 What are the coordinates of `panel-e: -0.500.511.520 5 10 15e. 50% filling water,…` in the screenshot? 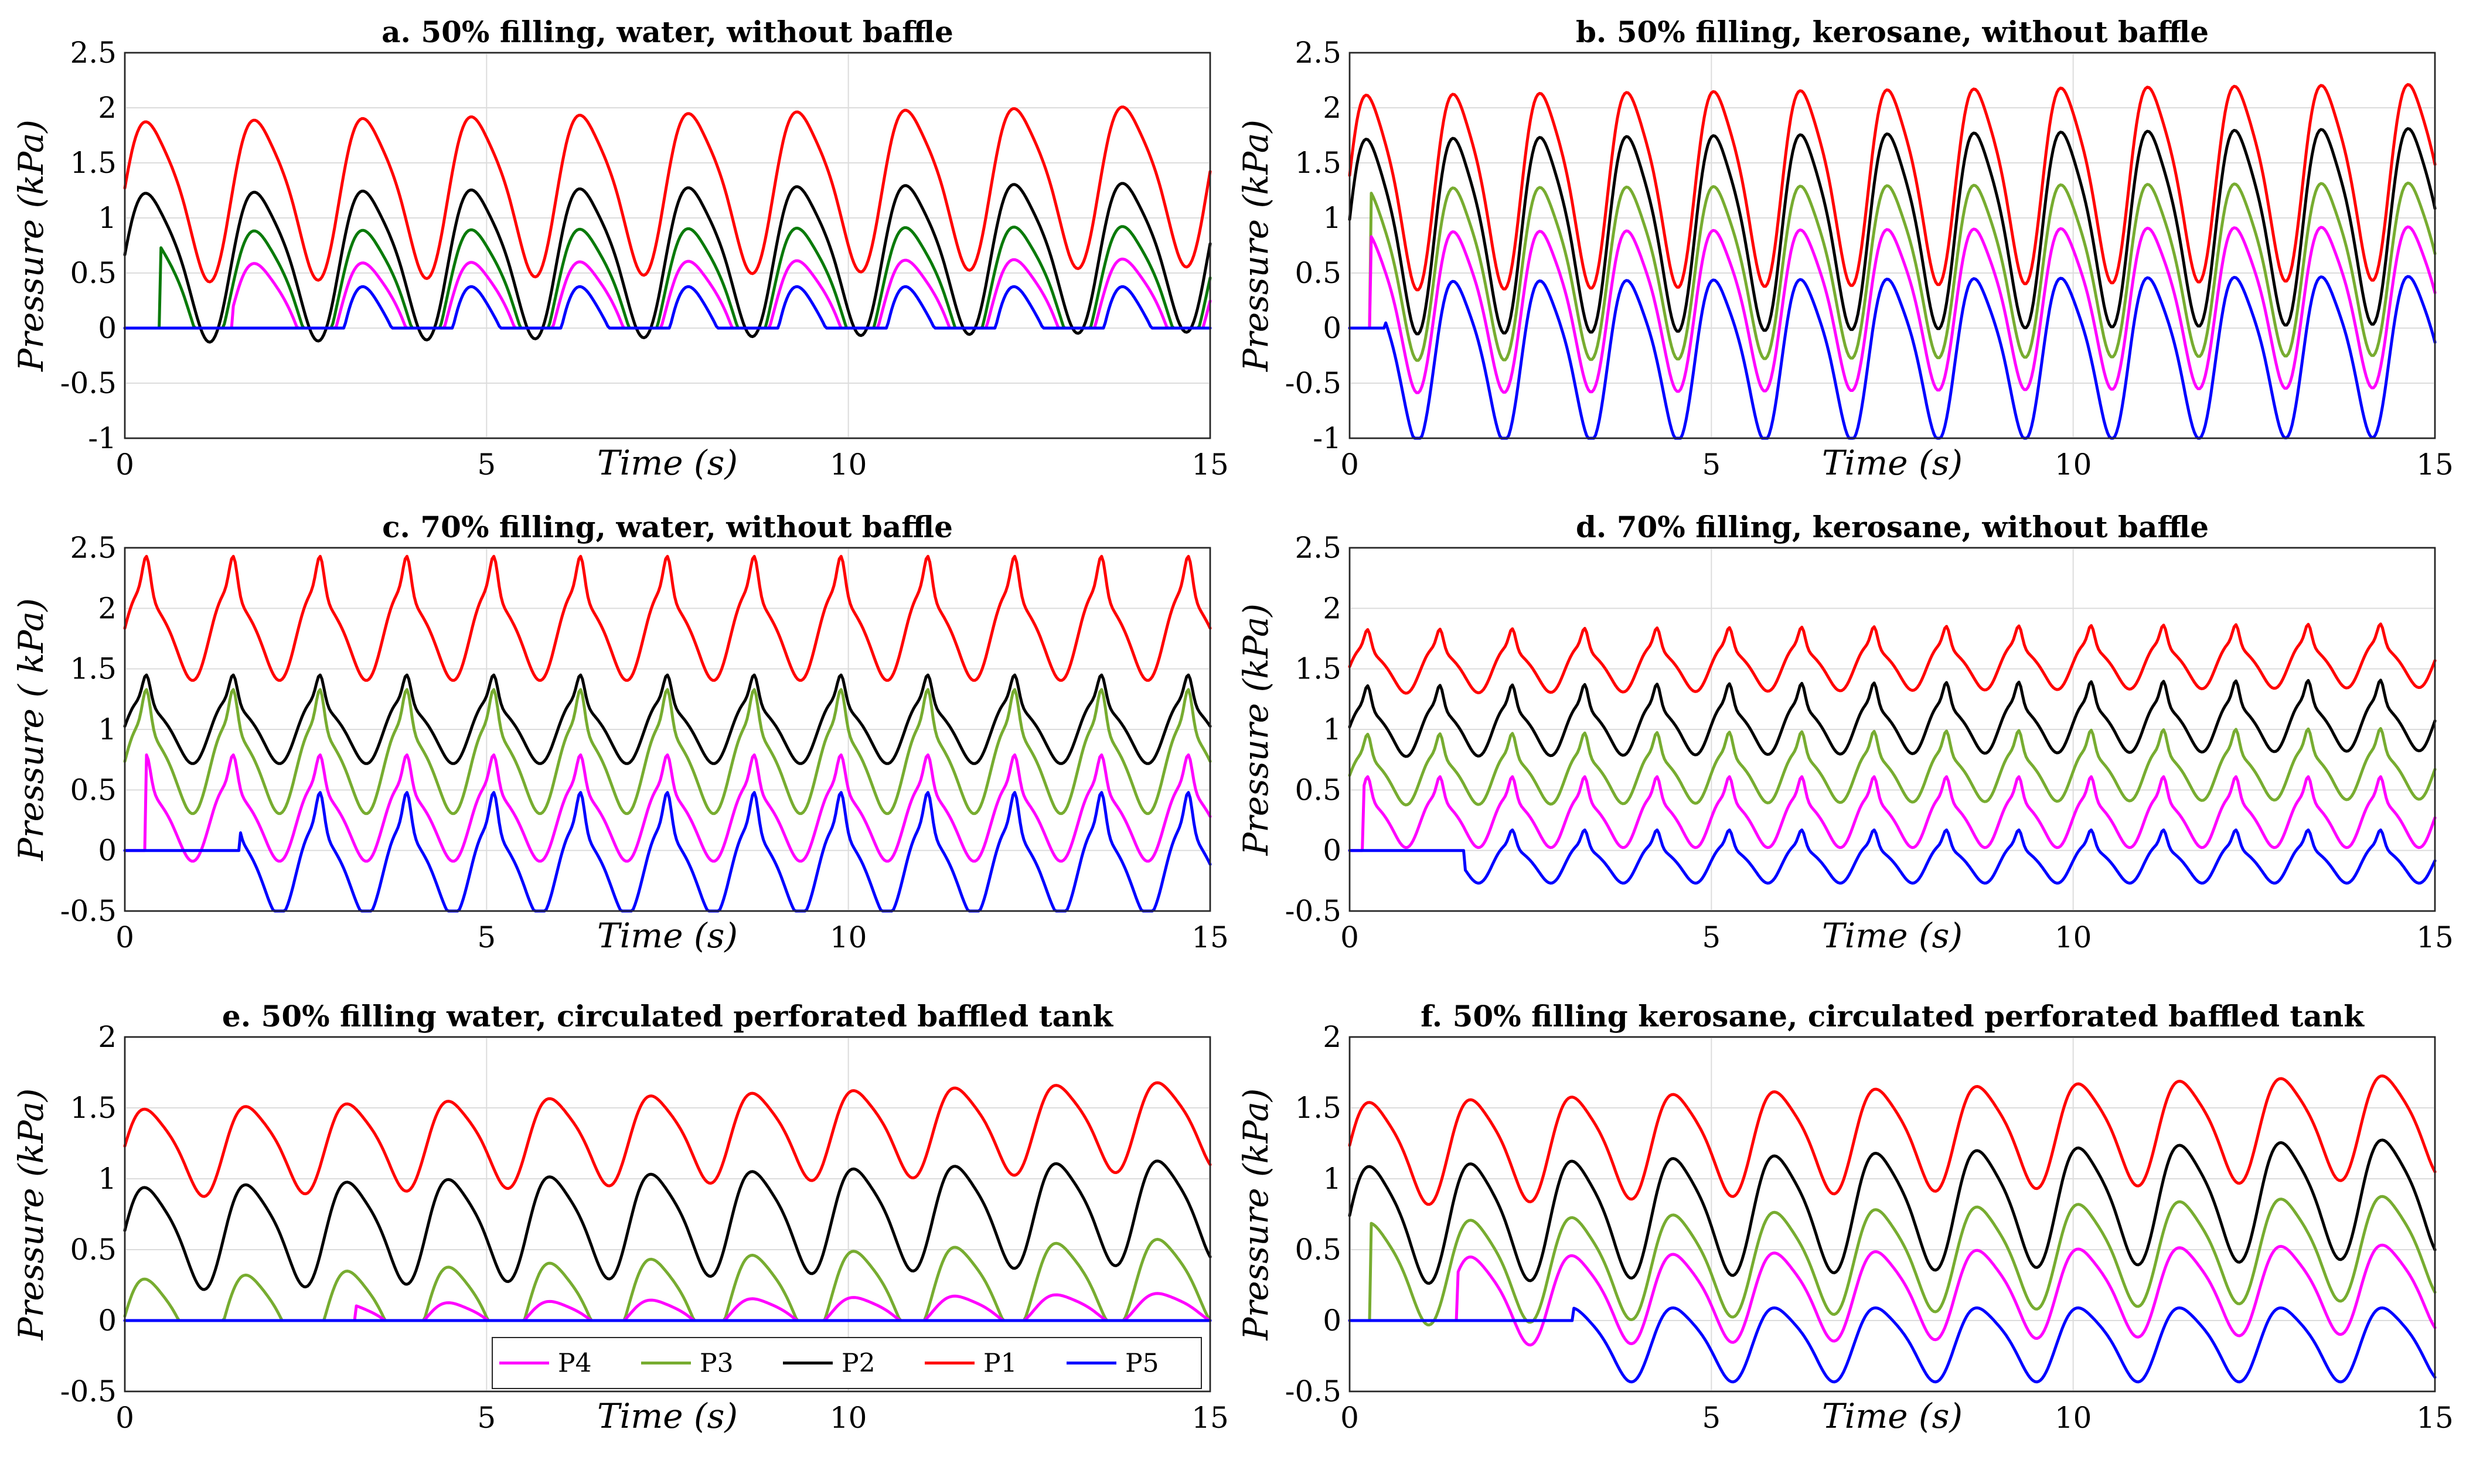 It's located at (620, 1217).